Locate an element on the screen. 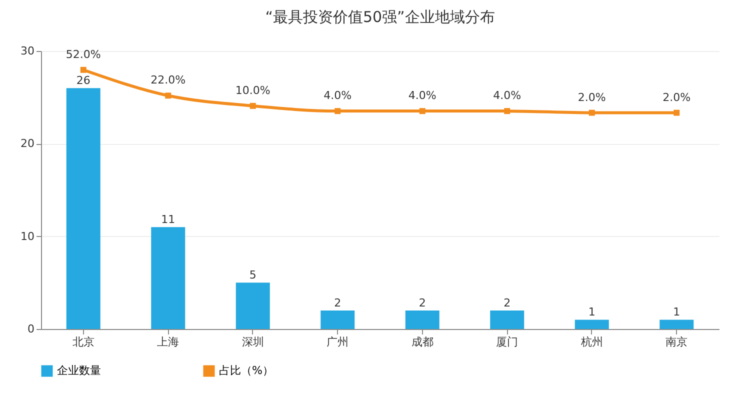 Image resolution: width=739 pixels, height=399 pixels. y-tick-label: 10 is located at coordinates (27, 236).